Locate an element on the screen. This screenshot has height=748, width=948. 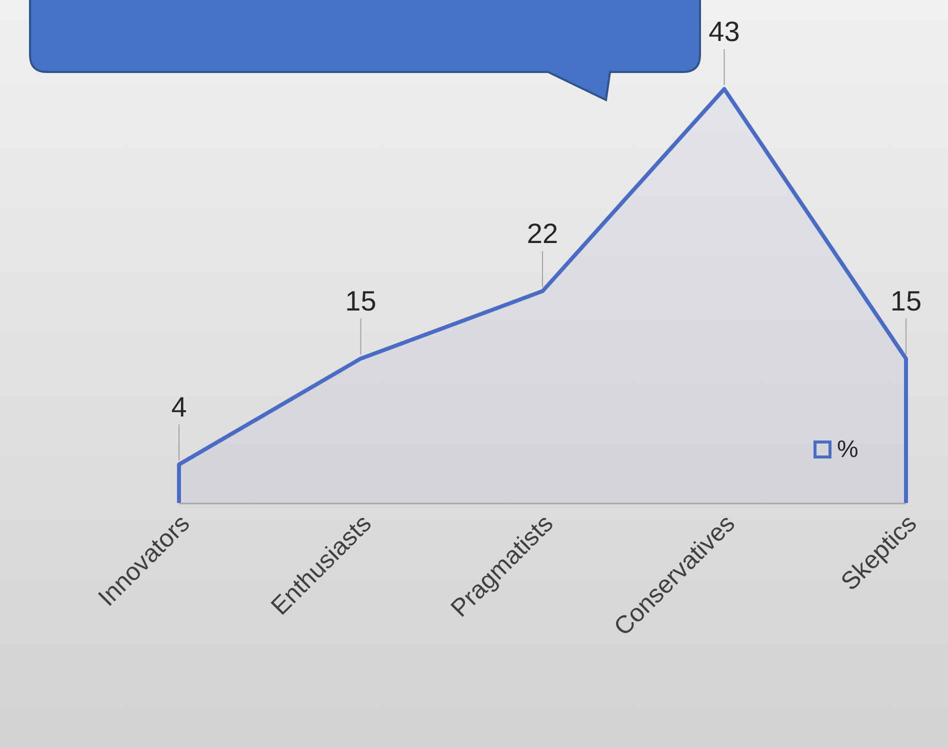
legend-label: % is located at coordinates (847, 449).